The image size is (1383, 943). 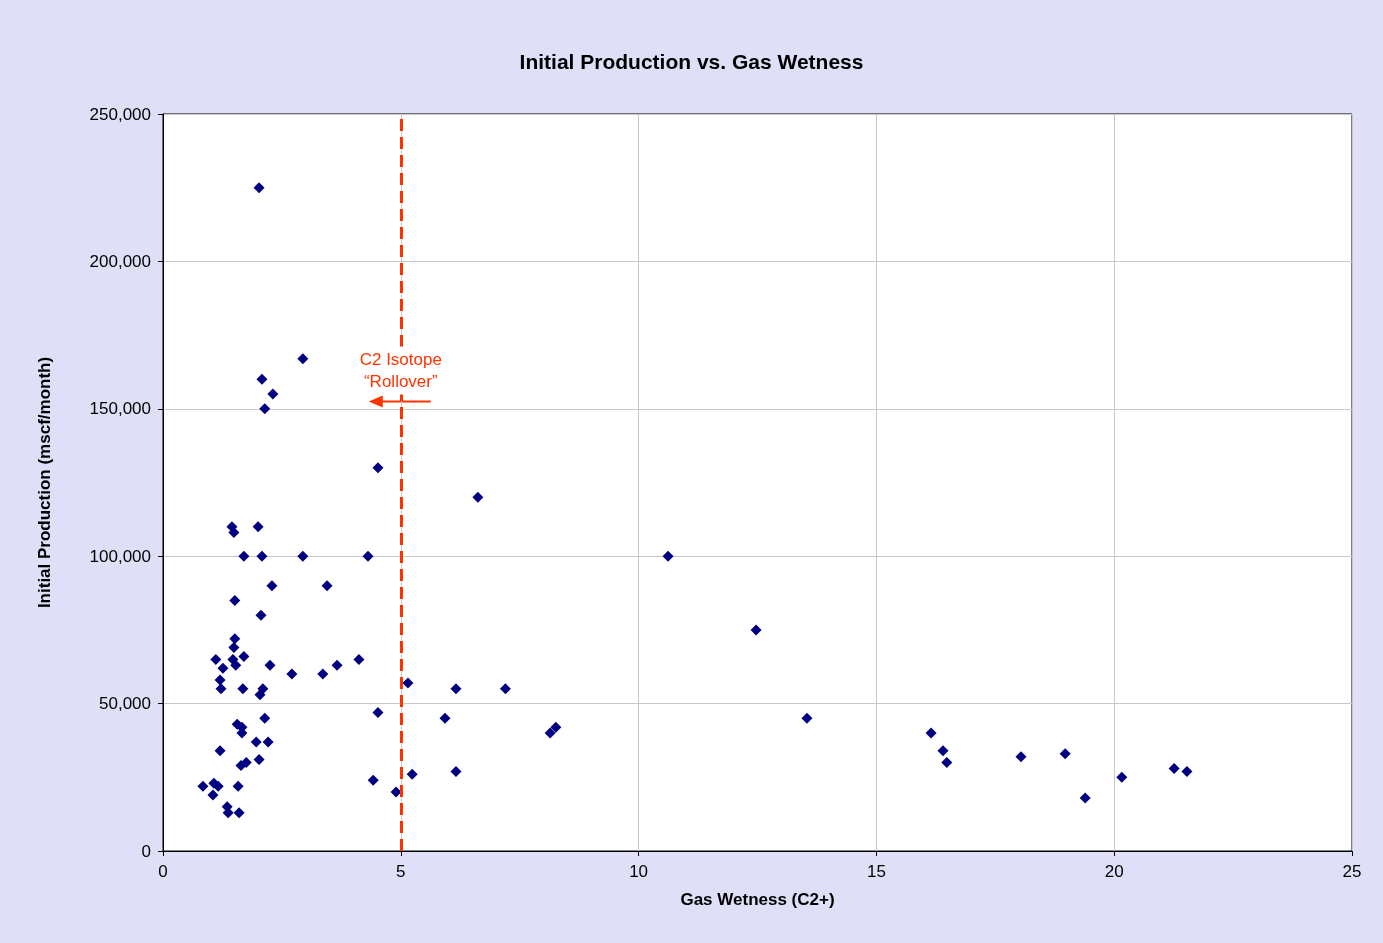 I want to click on y-tick-label: 250,000, so click(x=120, y=114).